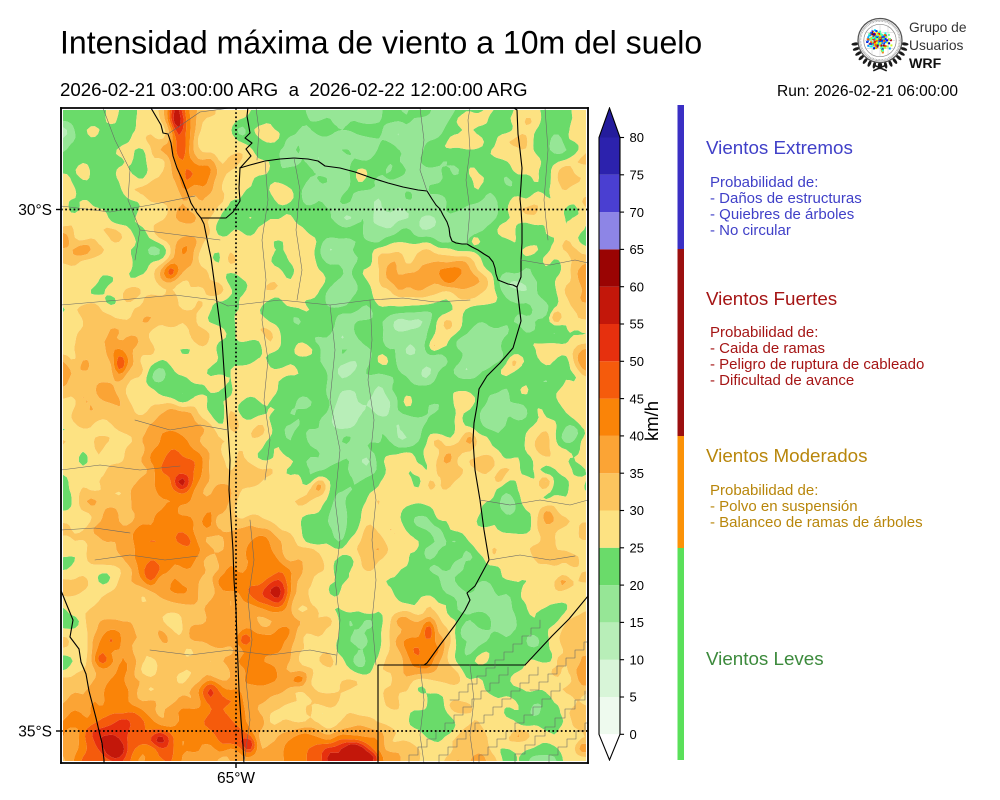 The width and height of the screenshot is (1000, 800). Describe the element at coordinates (637, 324) in the screenshot. I see `svg-text: 55` at that location.